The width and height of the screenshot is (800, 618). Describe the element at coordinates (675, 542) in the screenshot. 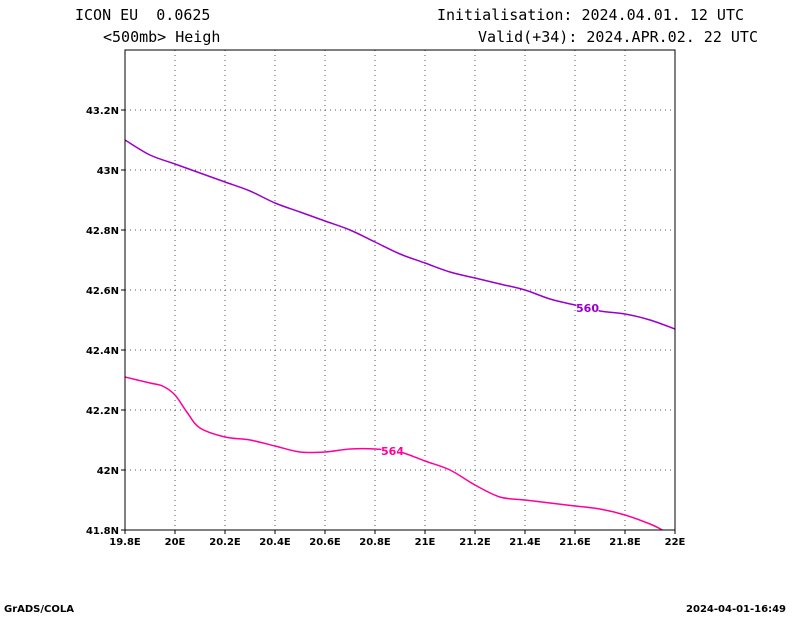

I see `x-tick-label: 22E` at that location.